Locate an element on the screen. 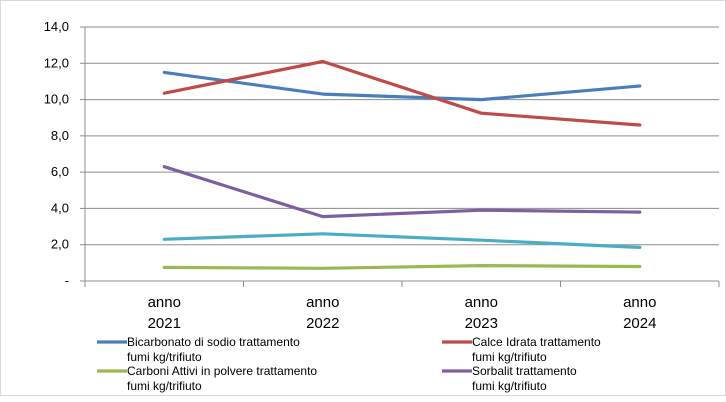 The height and width of the screenshot is (402, 726). legend-label: Sorbalit trattamento is located at coordinates (524, 371).